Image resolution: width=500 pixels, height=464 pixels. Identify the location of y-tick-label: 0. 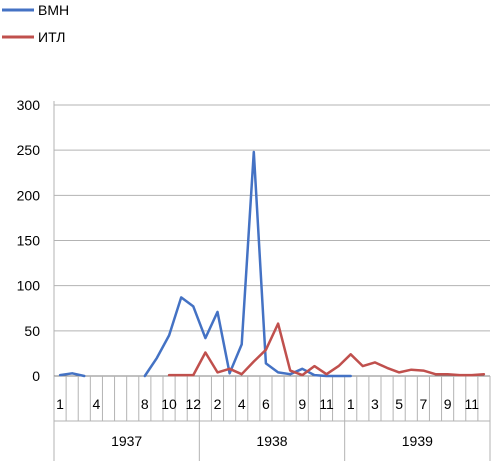
(36, 376).